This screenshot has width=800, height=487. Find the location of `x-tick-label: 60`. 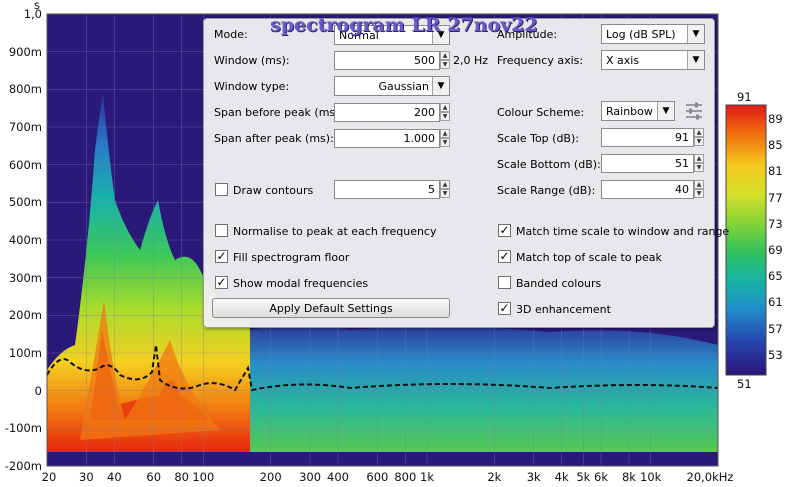

x-tick-label: 60 is located at coordinates (154, 477).